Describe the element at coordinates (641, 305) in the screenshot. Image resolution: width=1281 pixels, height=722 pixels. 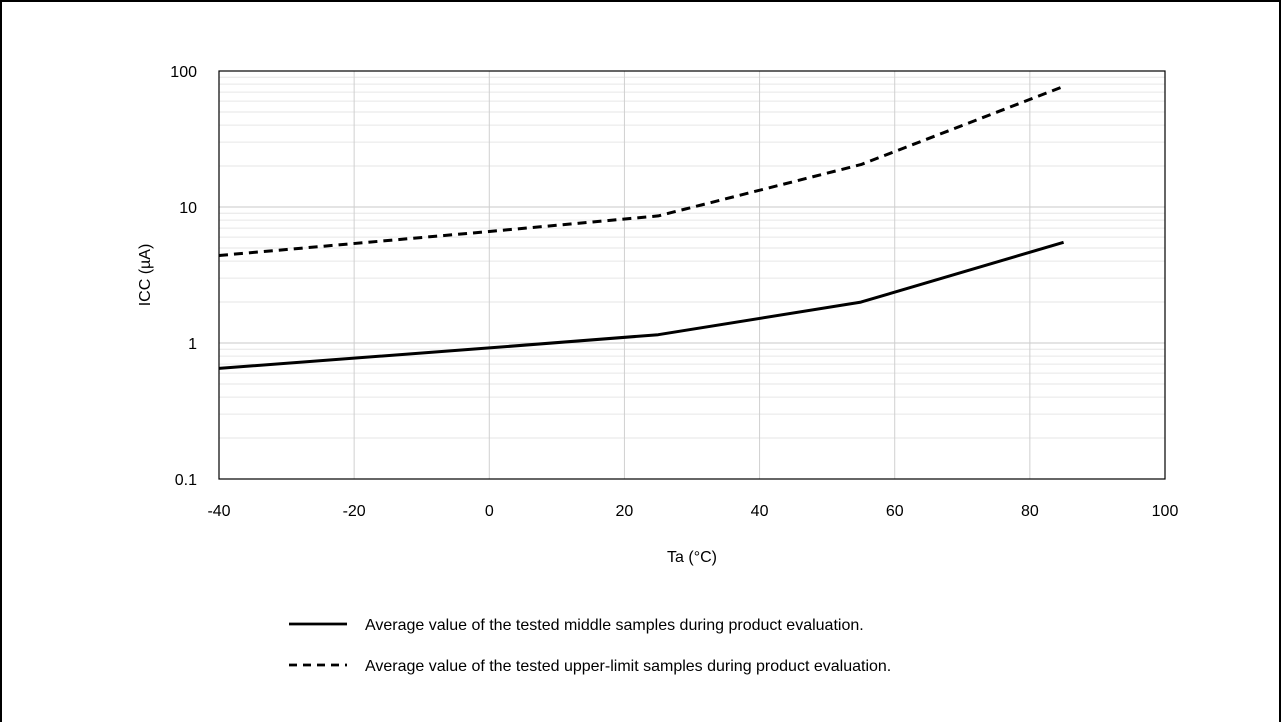
I see `series-line-middle` at that location.